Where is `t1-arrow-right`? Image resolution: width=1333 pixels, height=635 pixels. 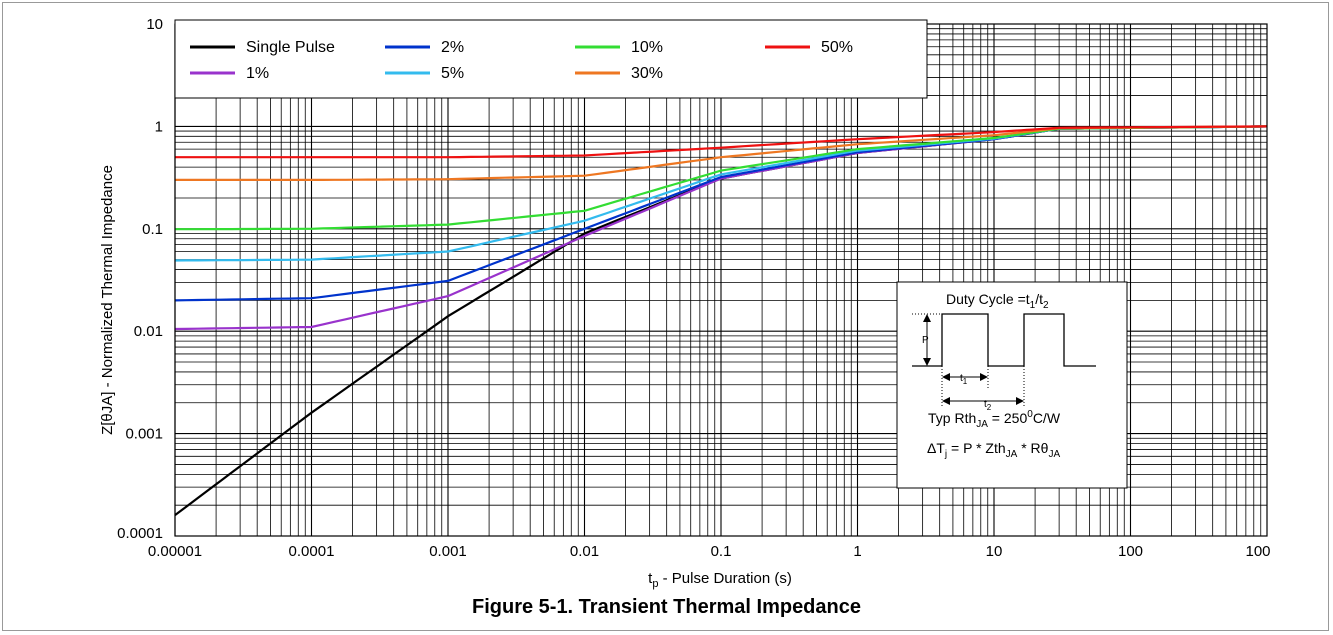 t1-arrow-right is located at coordinates (984, 377).